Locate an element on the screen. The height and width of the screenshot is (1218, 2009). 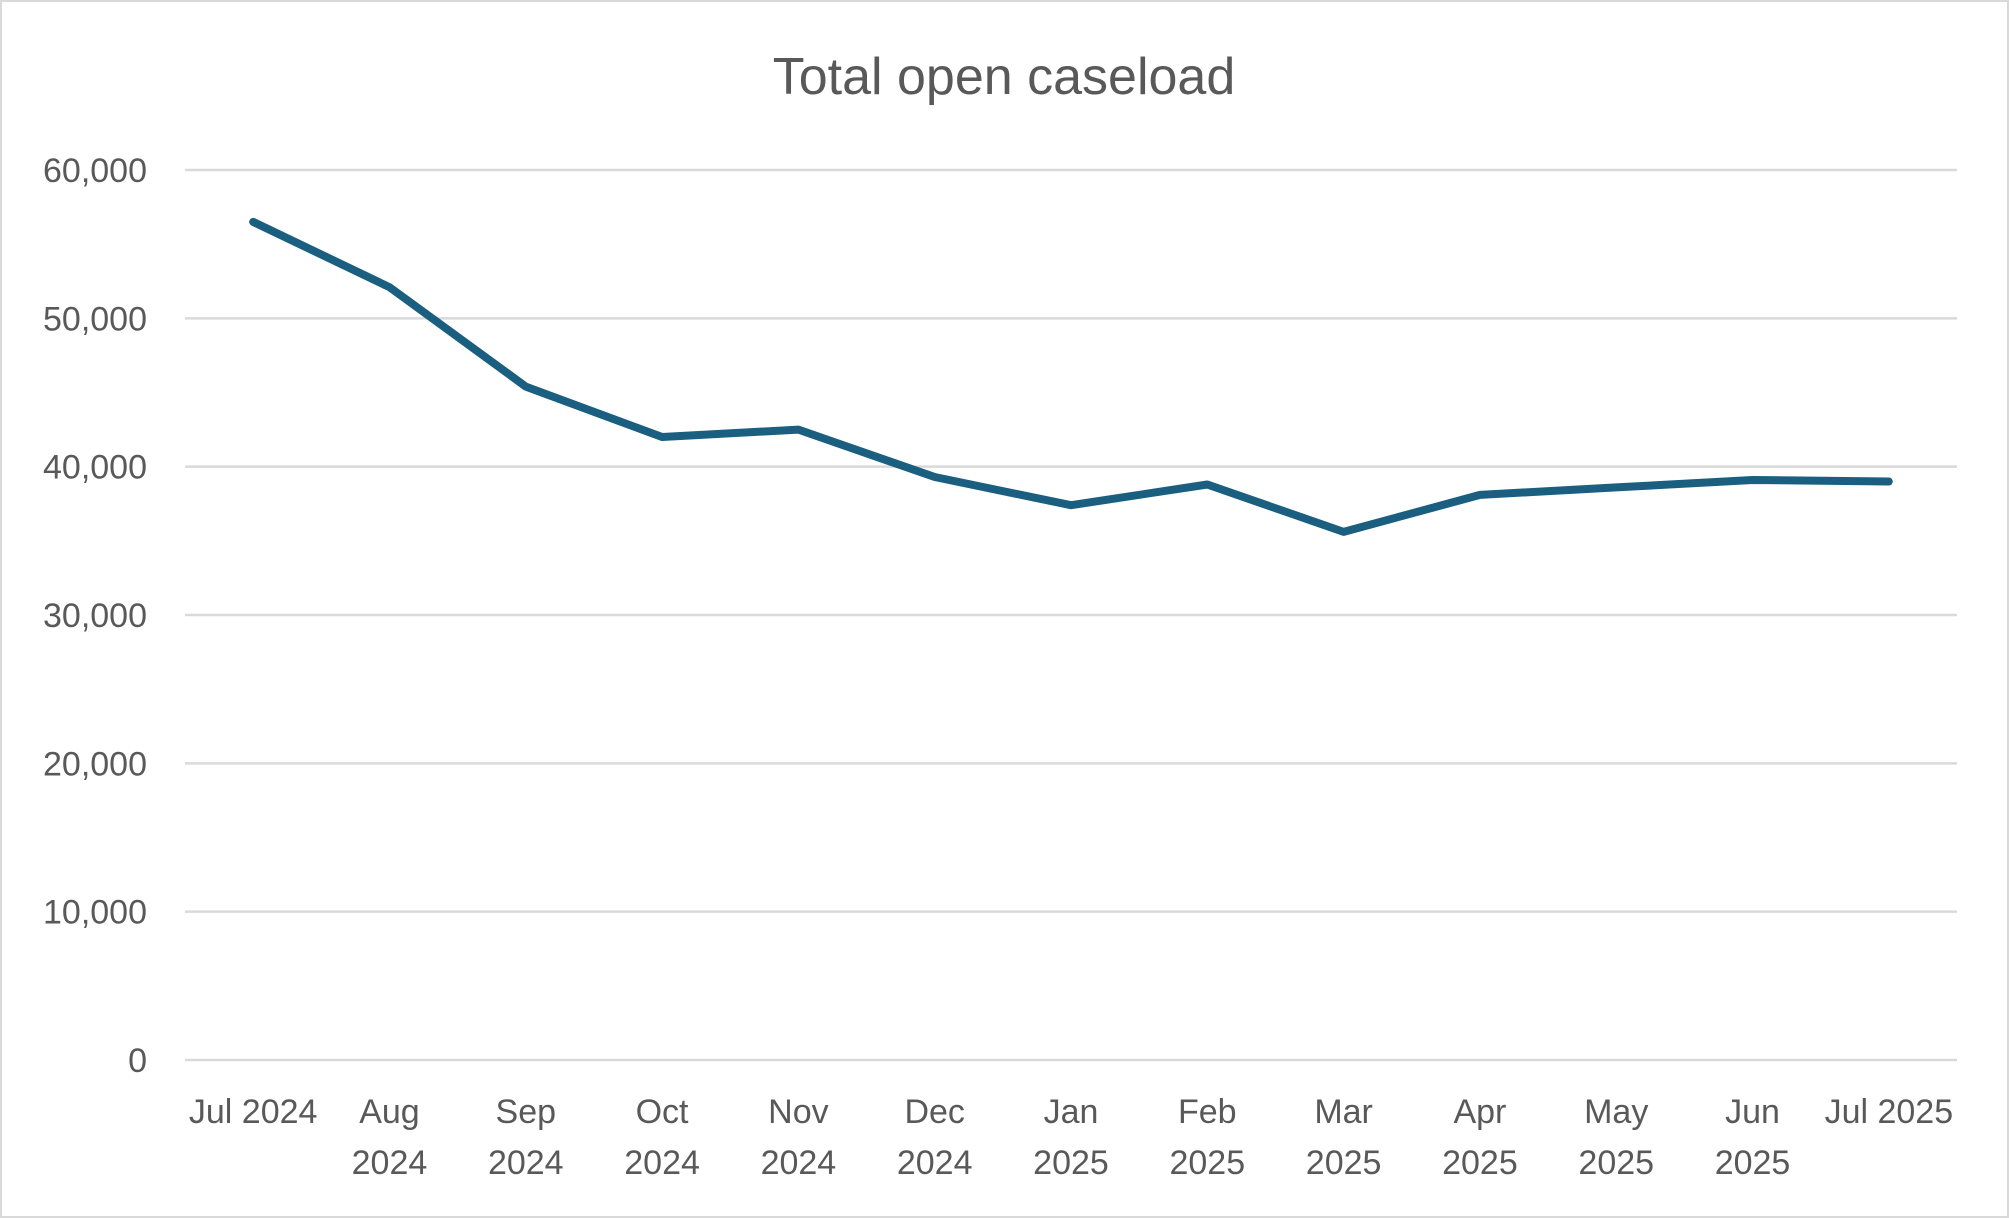
y-tick-label: 0 is located at coordinates (137, 1061).